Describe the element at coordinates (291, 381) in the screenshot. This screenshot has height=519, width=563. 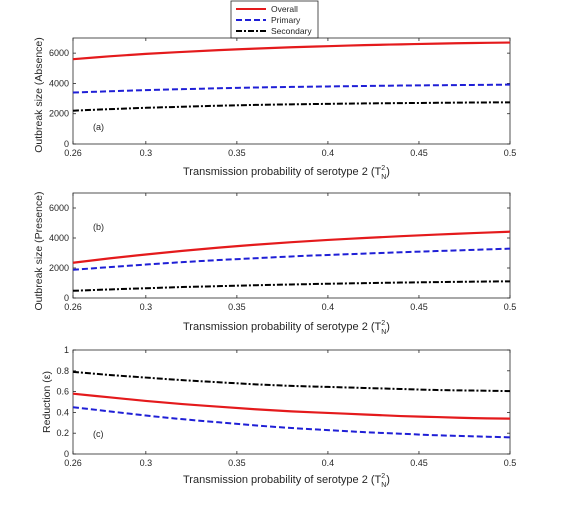
I see `panel-c-series-secondary` at that location.